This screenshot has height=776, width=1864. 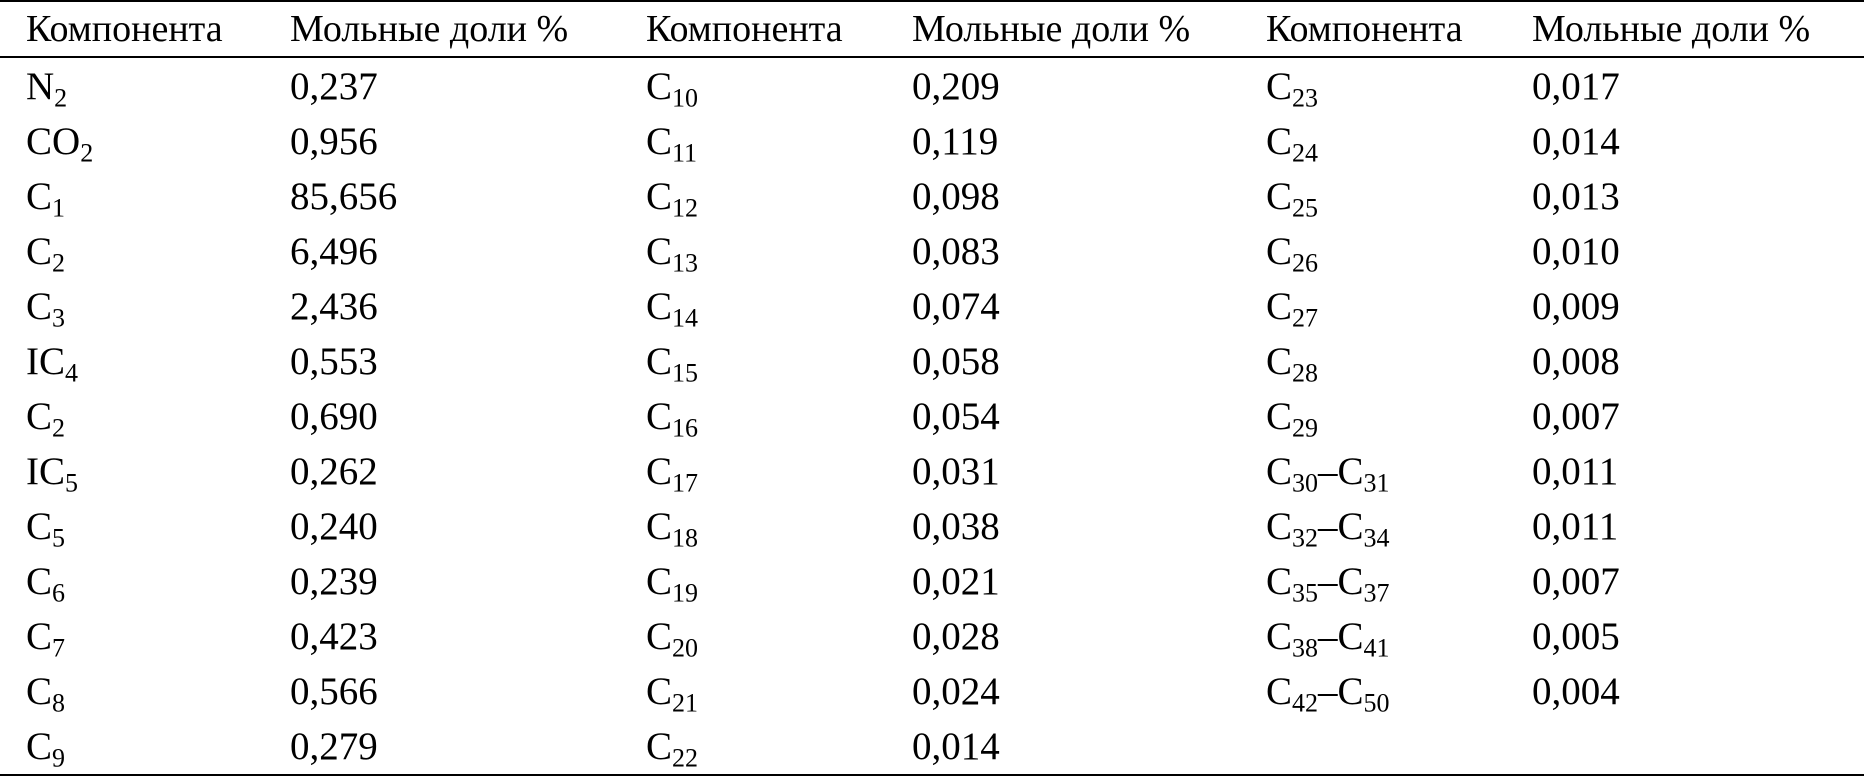 What do you see at coordinates (334, 526) in the screenshot?
I see `mole-fraction-value: 0,240` at bounding box center [334, 526].